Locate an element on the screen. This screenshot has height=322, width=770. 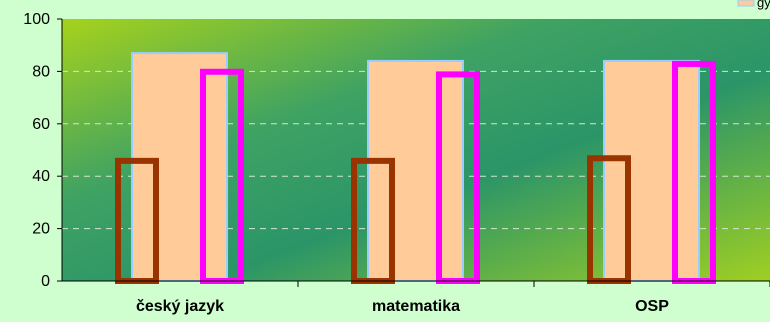
y-tick-label: 40 is located at coordinates (41, 176).